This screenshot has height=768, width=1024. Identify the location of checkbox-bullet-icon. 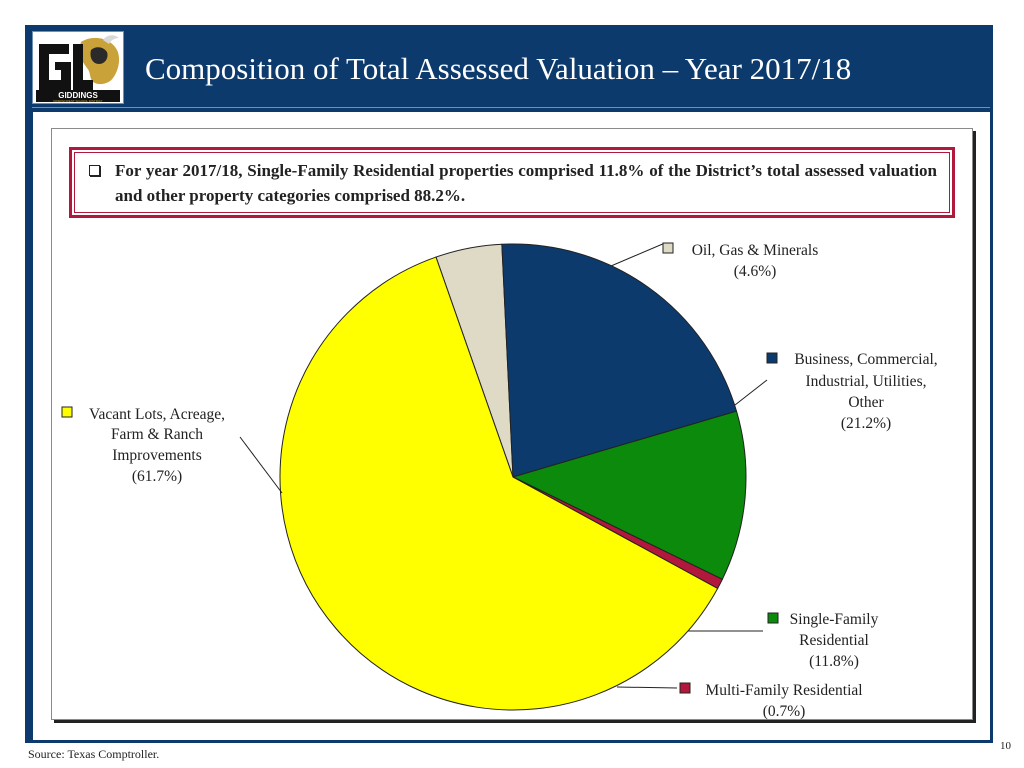
(94, 170).